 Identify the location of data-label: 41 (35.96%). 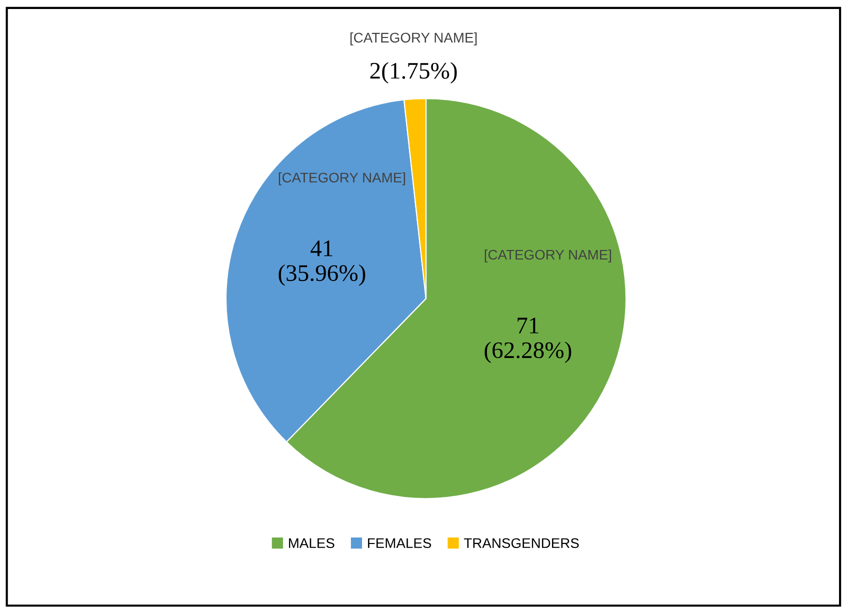
(322, 263).